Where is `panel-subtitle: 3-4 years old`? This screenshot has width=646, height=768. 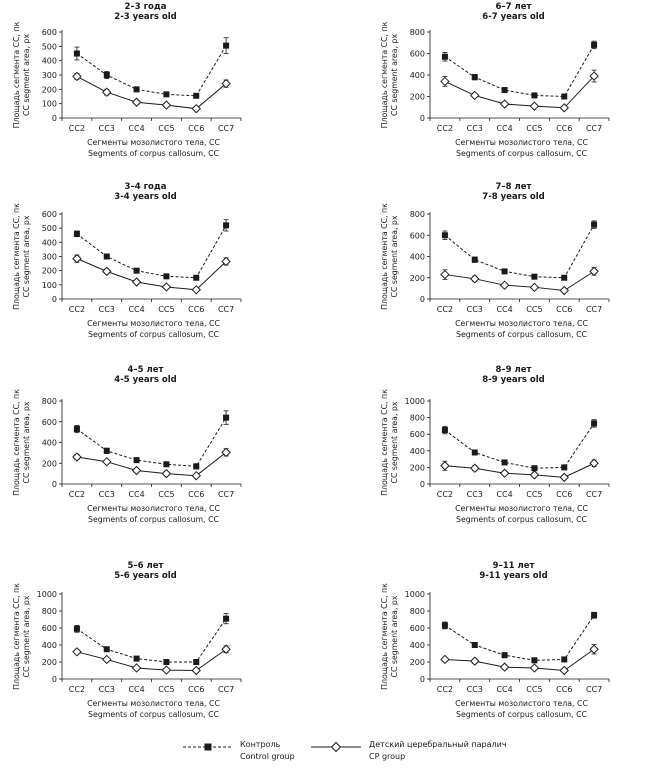 panel-subtitle: 3-4 years old is located at coordinates (145, 197).